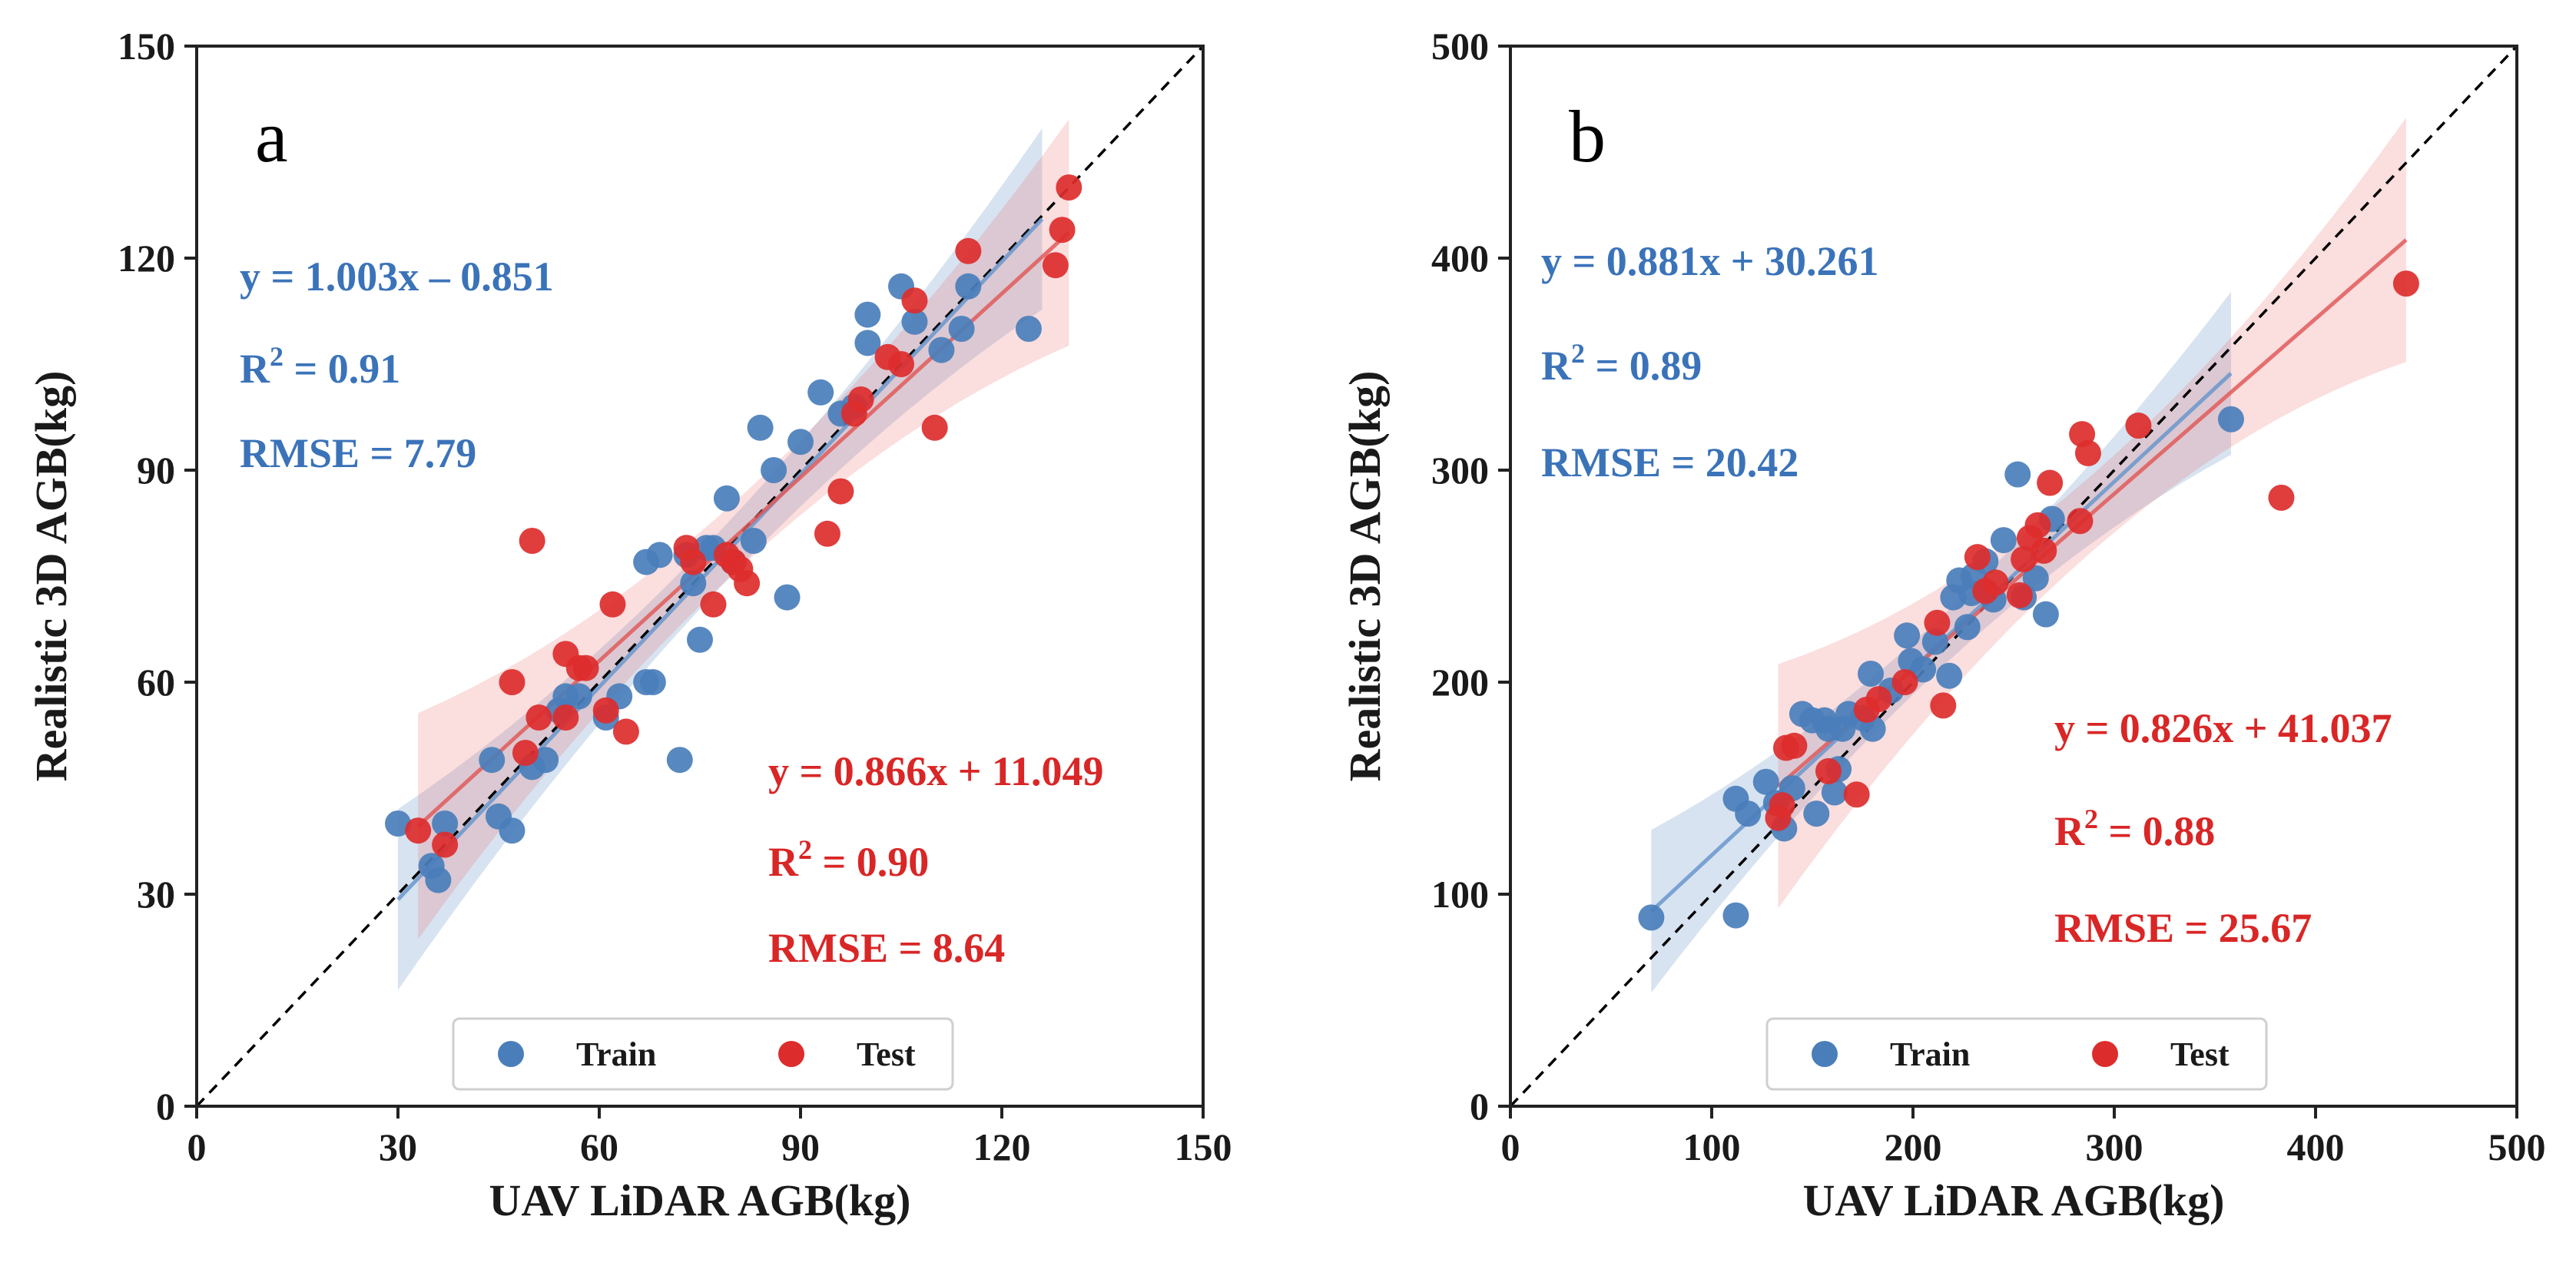 The width and height of the screenshot is (2576, 1266). I want to click on train-annotation: y = 1.003x – 0.851 R2 = 0.91 RMSE = 7.79, so click(397, 365).